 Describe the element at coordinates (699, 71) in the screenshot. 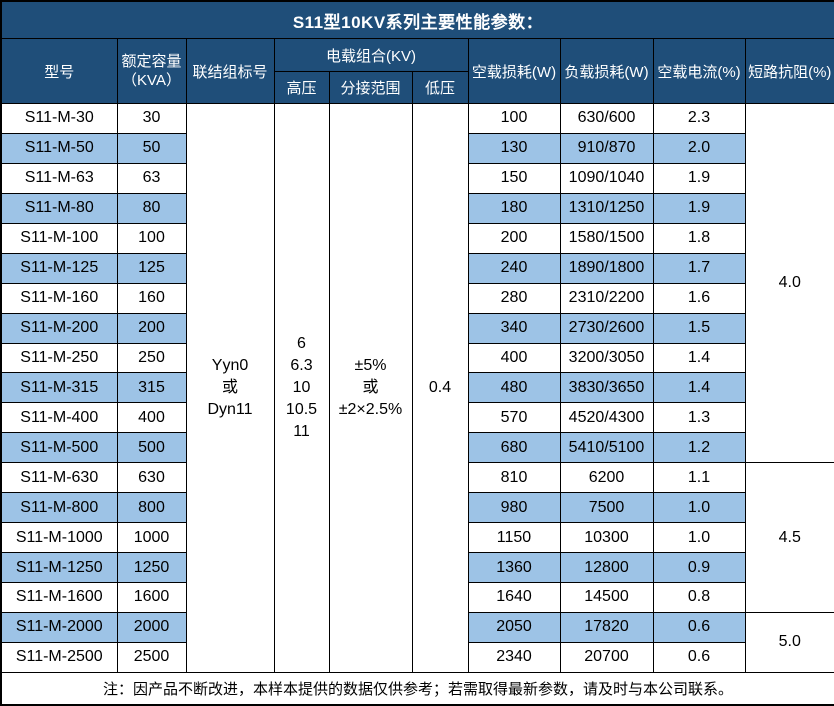

I see `header-no-load-current: 空载电流(%)` at that location.